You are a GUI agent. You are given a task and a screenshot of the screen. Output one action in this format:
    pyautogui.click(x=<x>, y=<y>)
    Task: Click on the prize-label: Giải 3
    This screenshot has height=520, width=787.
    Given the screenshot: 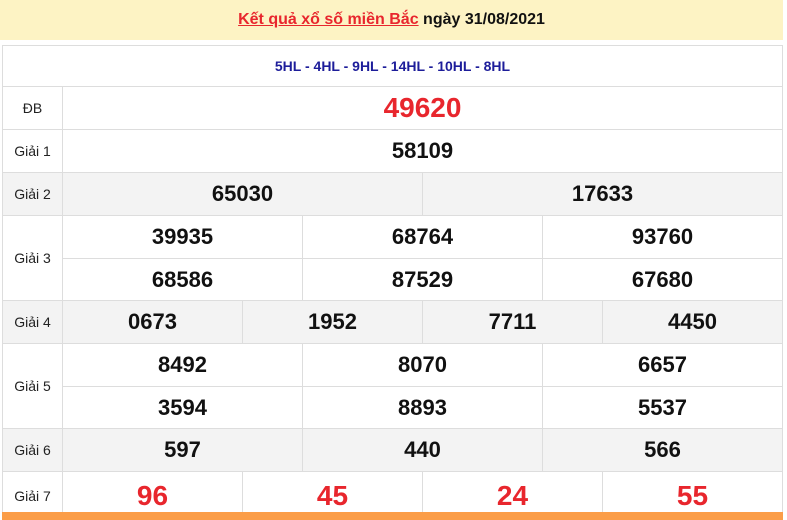 What is the action you would take?
    pyautogui.click(x=33, y=258)
    